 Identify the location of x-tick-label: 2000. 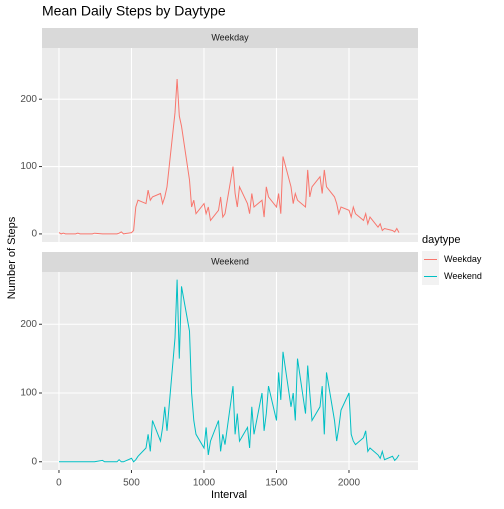
(349, 483).